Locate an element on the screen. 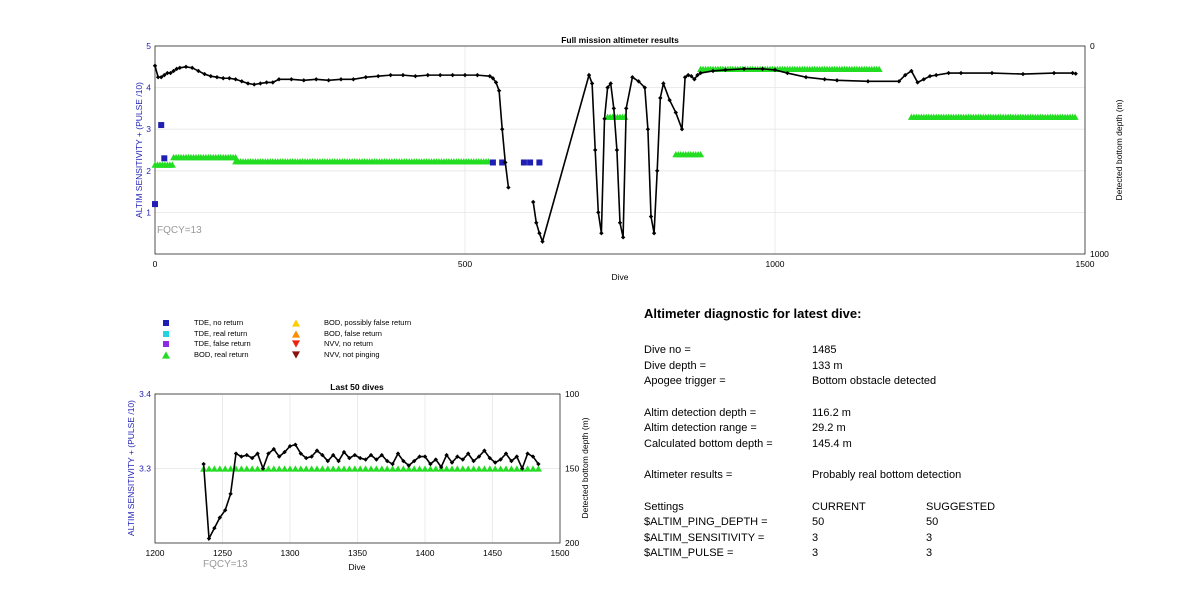 This screenshot has height=611, width=1200. top-y-tick-label: 4 is located at coordinates (148, 88).